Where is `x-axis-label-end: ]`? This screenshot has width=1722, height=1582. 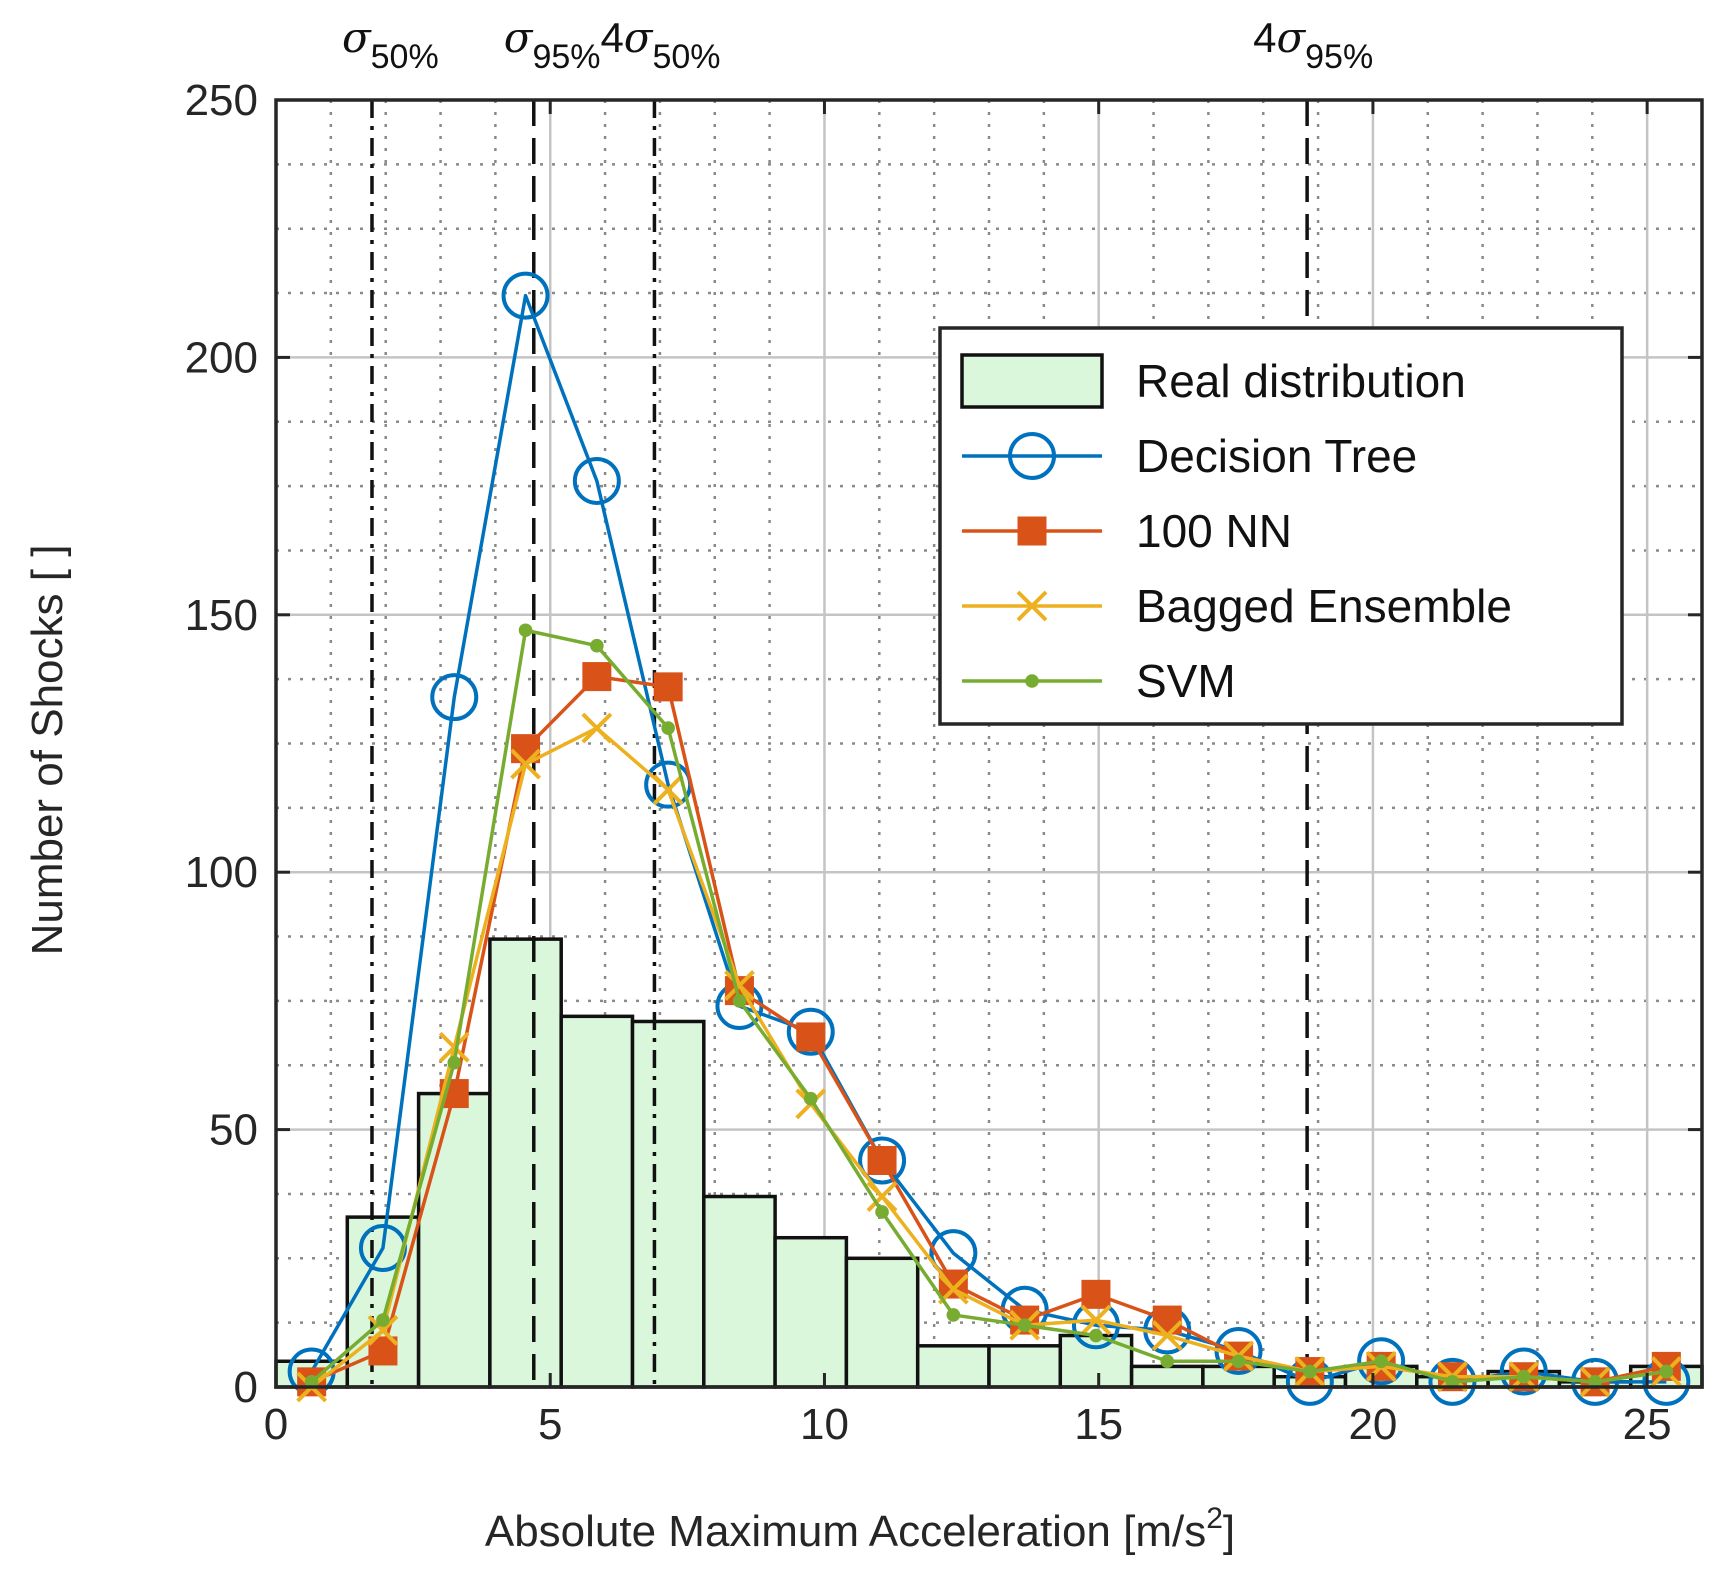
x-axis-label-end: ] is located at coordinates (1229, 1531).